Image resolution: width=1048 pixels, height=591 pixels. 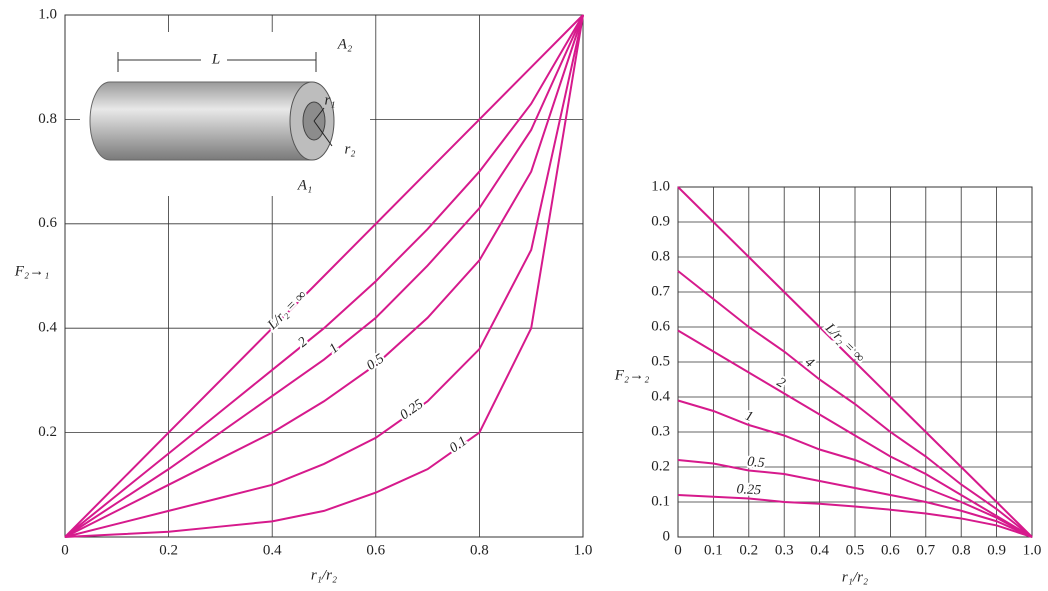 I want to click on curve-label: 1, so click(x=749, y=416).